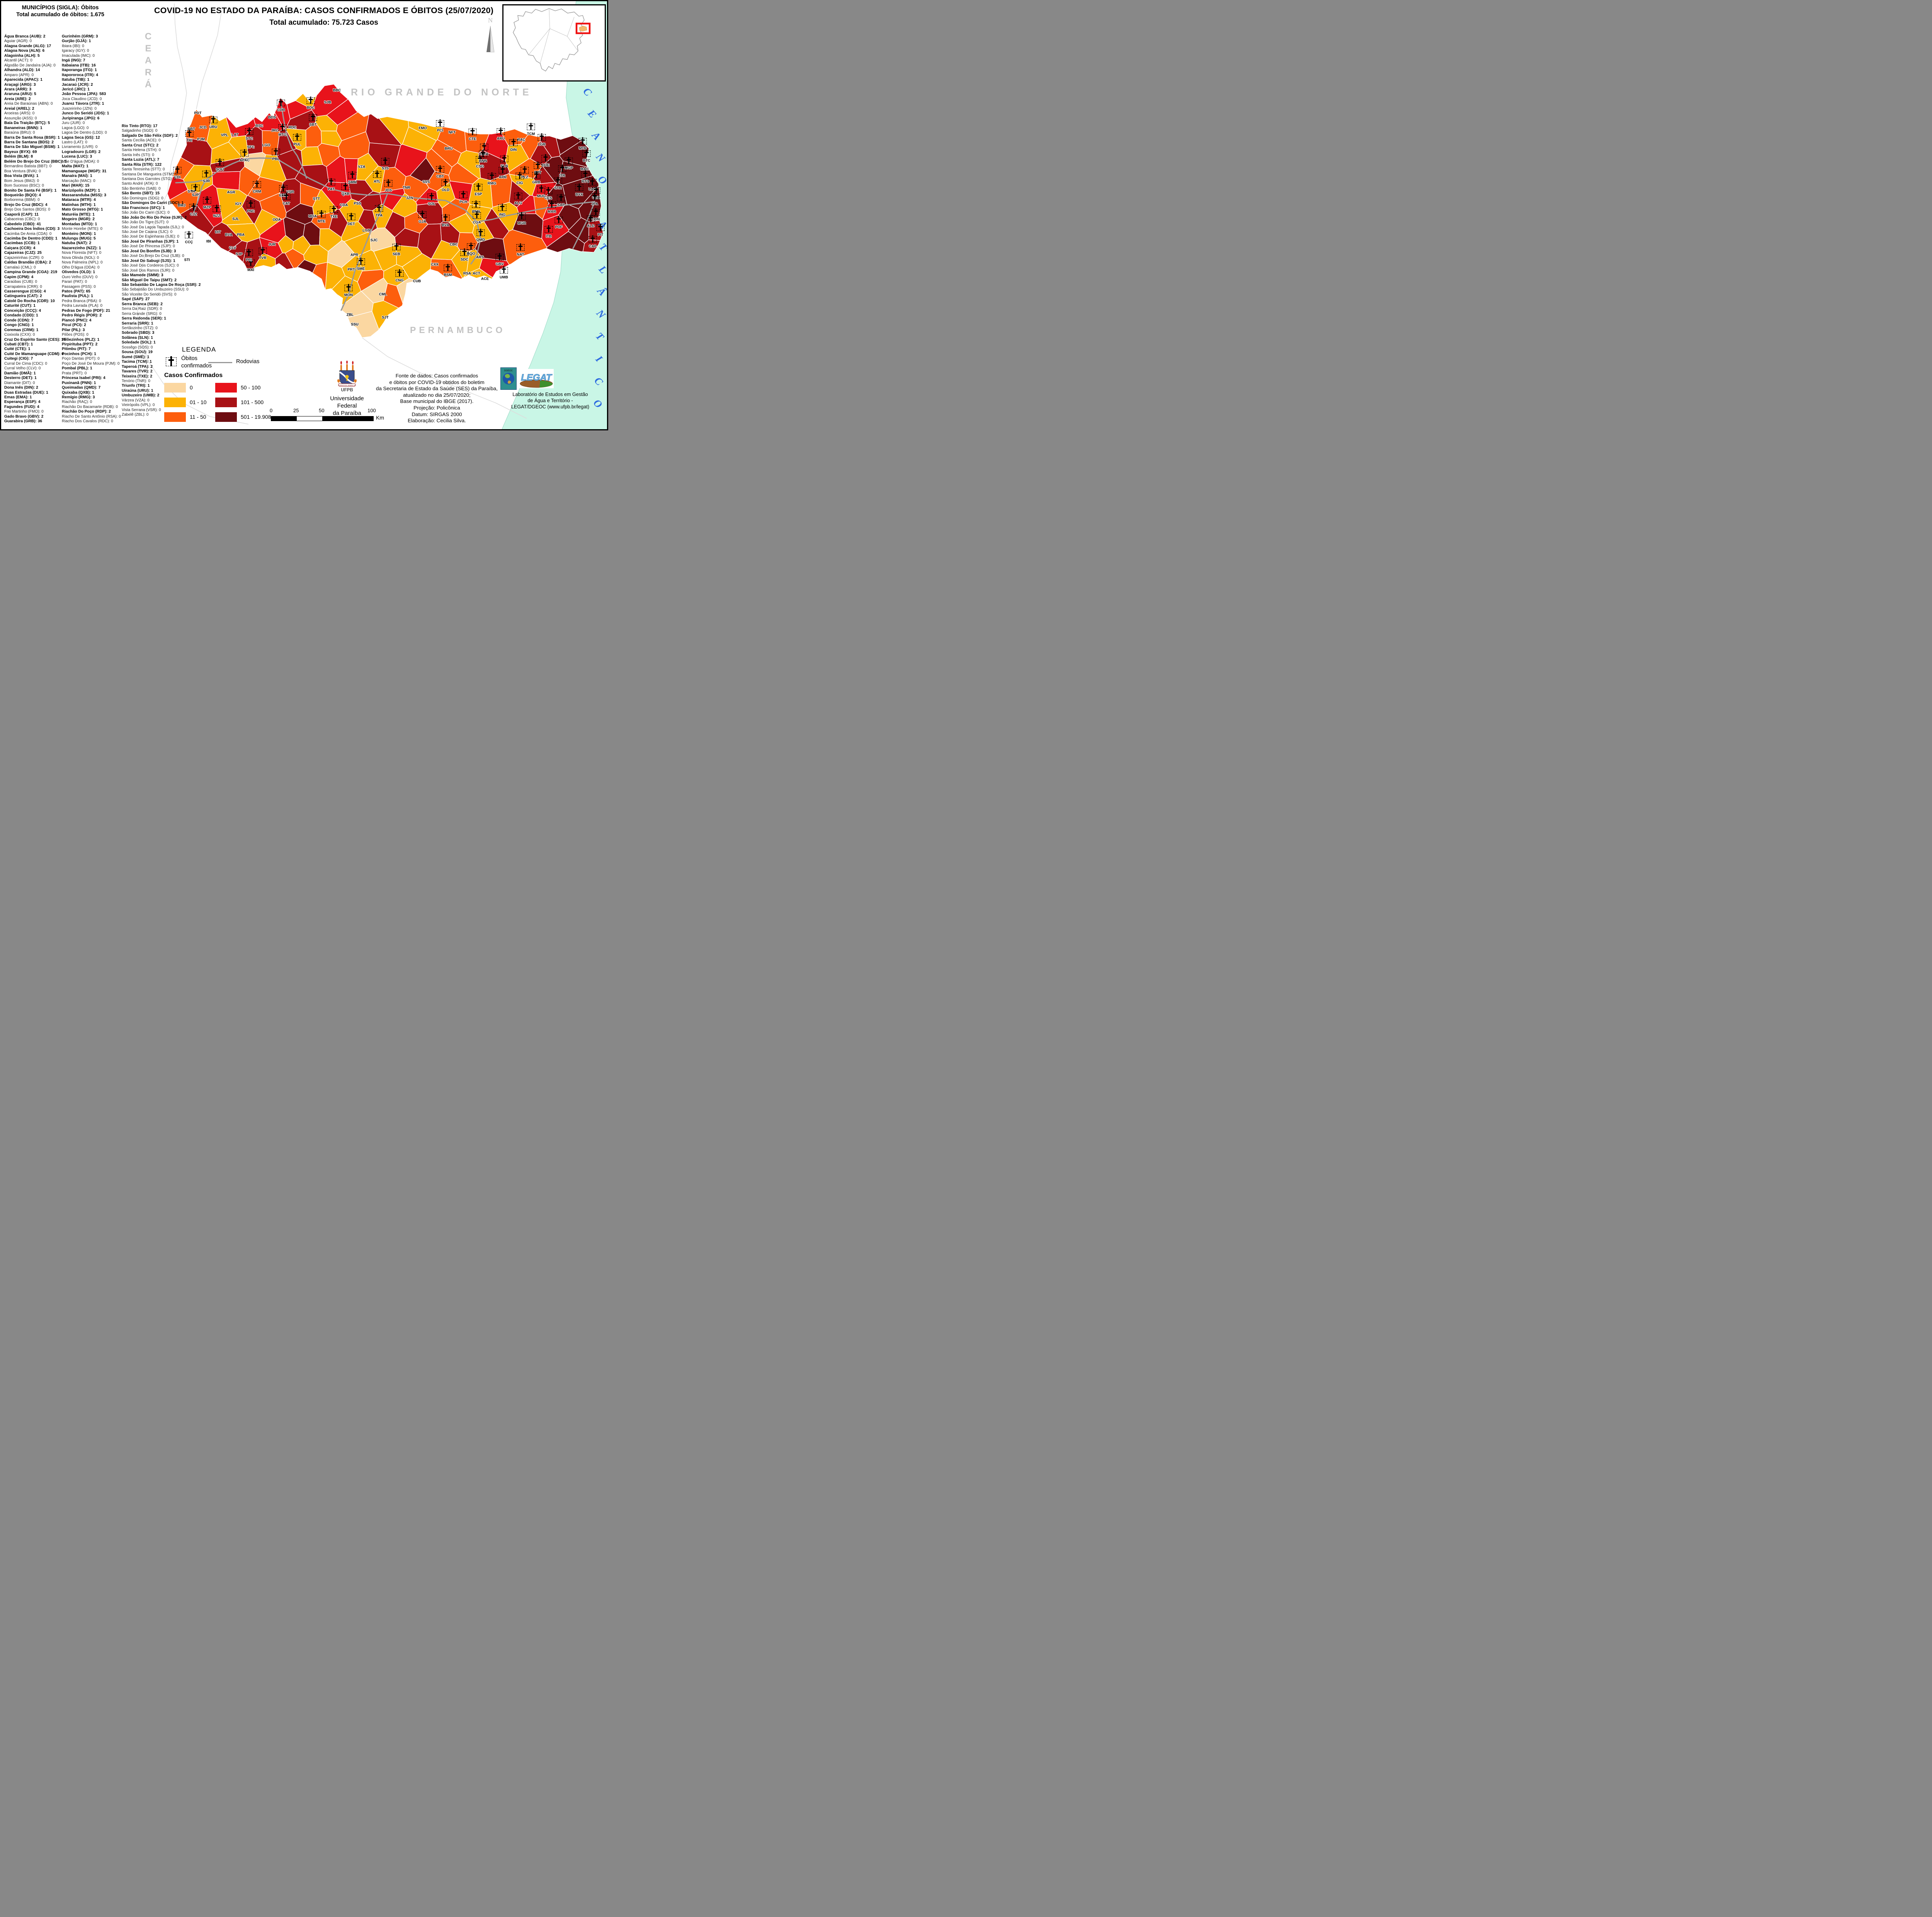 This screenshot has width=1932, height=1917. Describe the element at coordinates (143, 276) in the screenshot. I see `municipio-item: São Mamede (SMM): 3` at that location.